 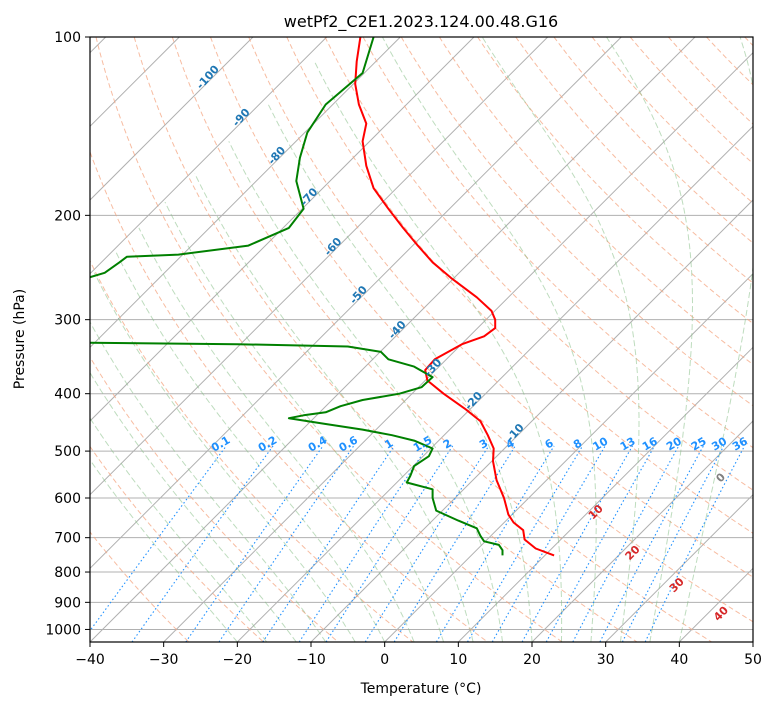 I want to click on y-tick-label: 600, so click(x=67, y=499).